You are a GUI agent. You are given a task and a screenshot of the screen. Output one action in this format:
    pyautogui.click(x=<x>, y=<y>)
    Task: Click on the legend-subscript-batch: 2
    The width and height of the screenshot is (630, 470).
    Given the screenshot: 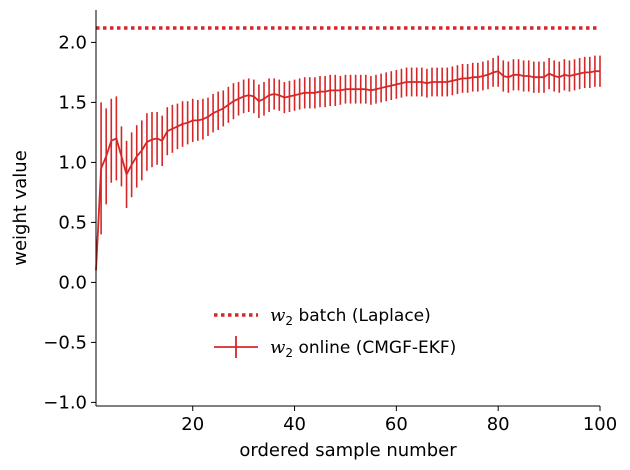 What is the action you would take?
    pyautogui.click(x=289, y=321)
    